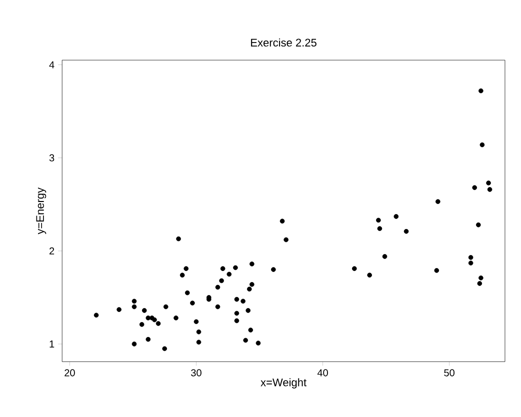  What do you see at coordinates (449, 372) in the screenshot?
I see `x-tick-label: 50` at bounding box center [449, 372].